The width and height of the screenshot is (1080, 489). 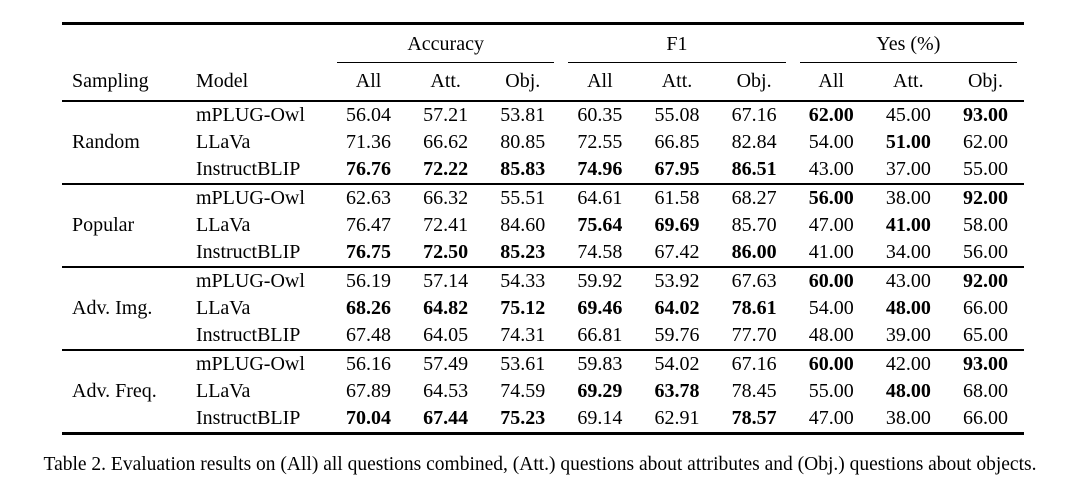 I want to click on sampling-label: Random, so click(x=106, y=142).